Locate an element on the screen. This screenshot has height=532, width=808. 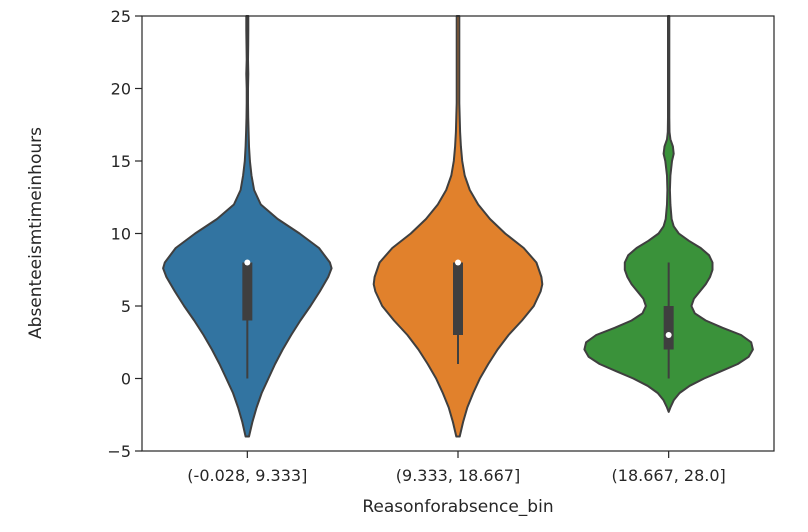
x-tick-label: (18.667, 28.0] is located at coordinates (669, 475).